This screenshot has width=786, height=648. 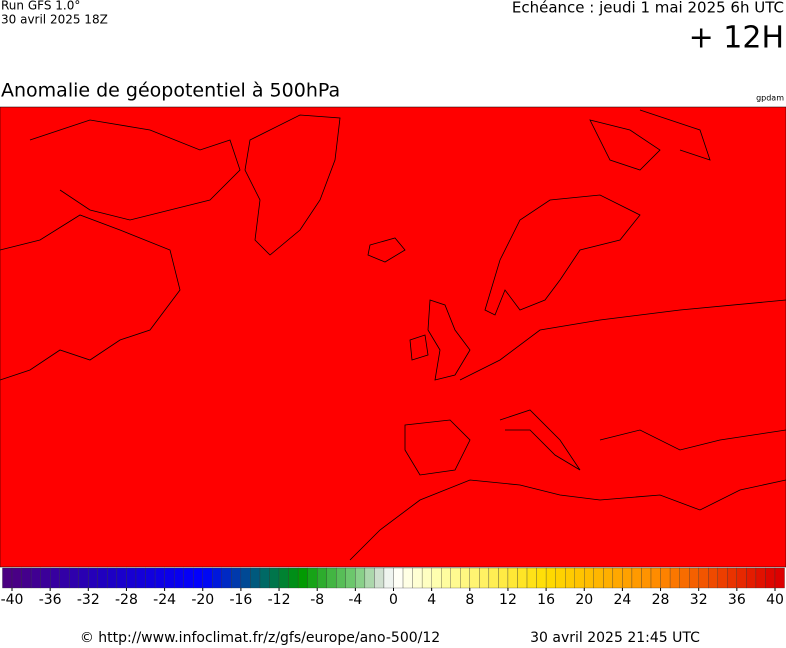 What do you see at coordinates (12, 600) in the screenshot?
I see `colorbar-tick-label: -40` at bounding box center [12, 600].